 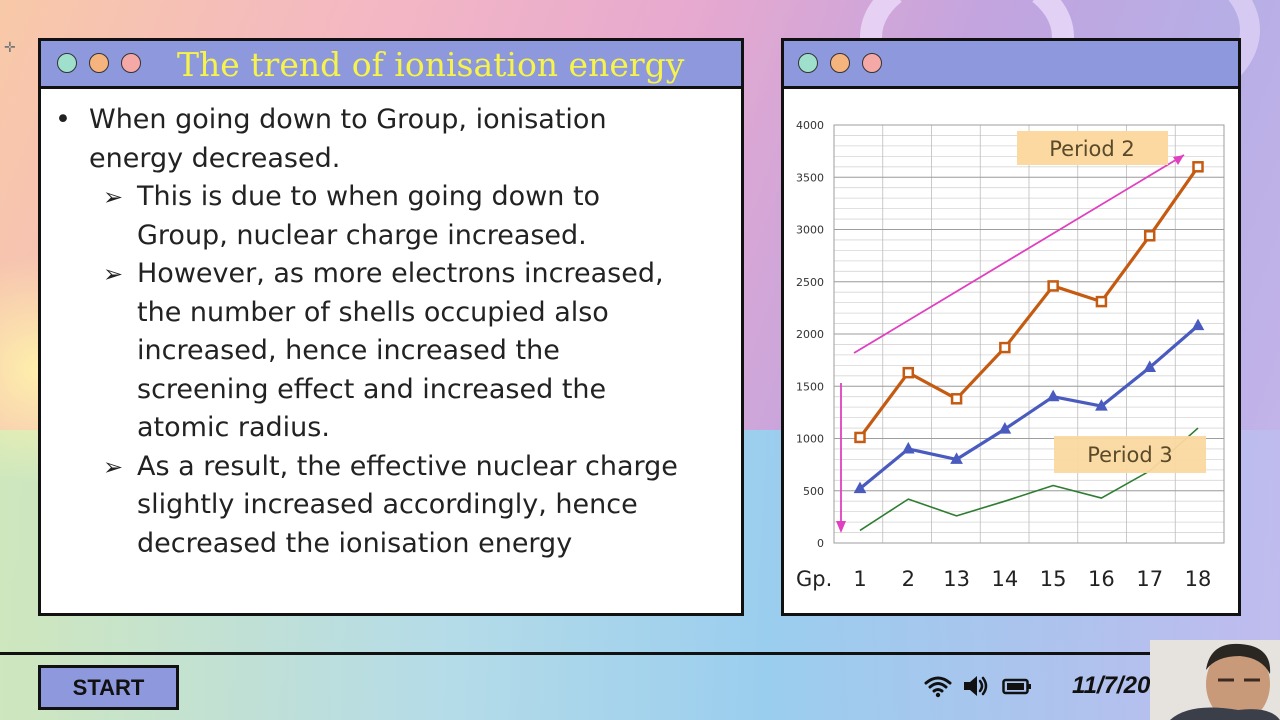 What do you see at coordinates (938, 686) in the screenshot?
I see `wifi-icon` at bounding box center [938, 686].